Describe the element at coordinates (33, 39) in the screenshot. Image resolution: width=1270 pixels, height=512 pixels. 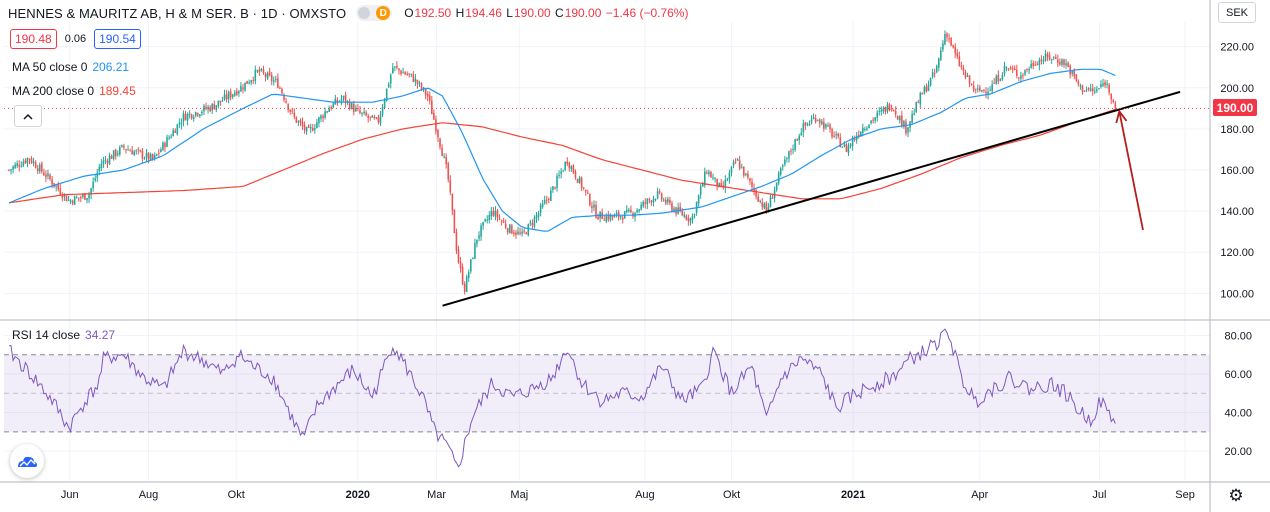
I see `bid-button: 190.48` at that location.